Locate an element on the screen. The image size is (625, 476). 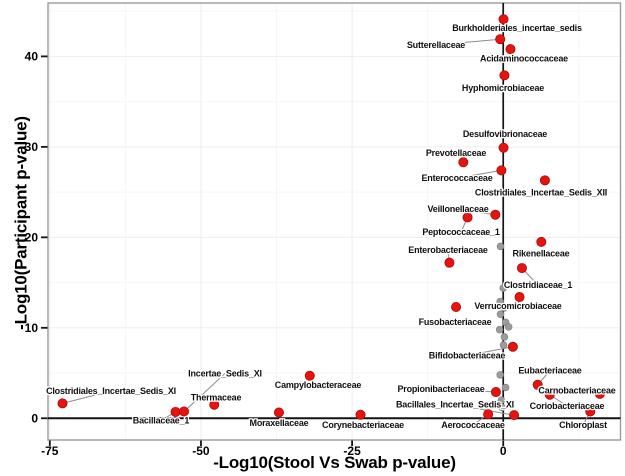
point-label: Bacillales_Incertae_Sedis_XI is located at coordinates (455, 405).